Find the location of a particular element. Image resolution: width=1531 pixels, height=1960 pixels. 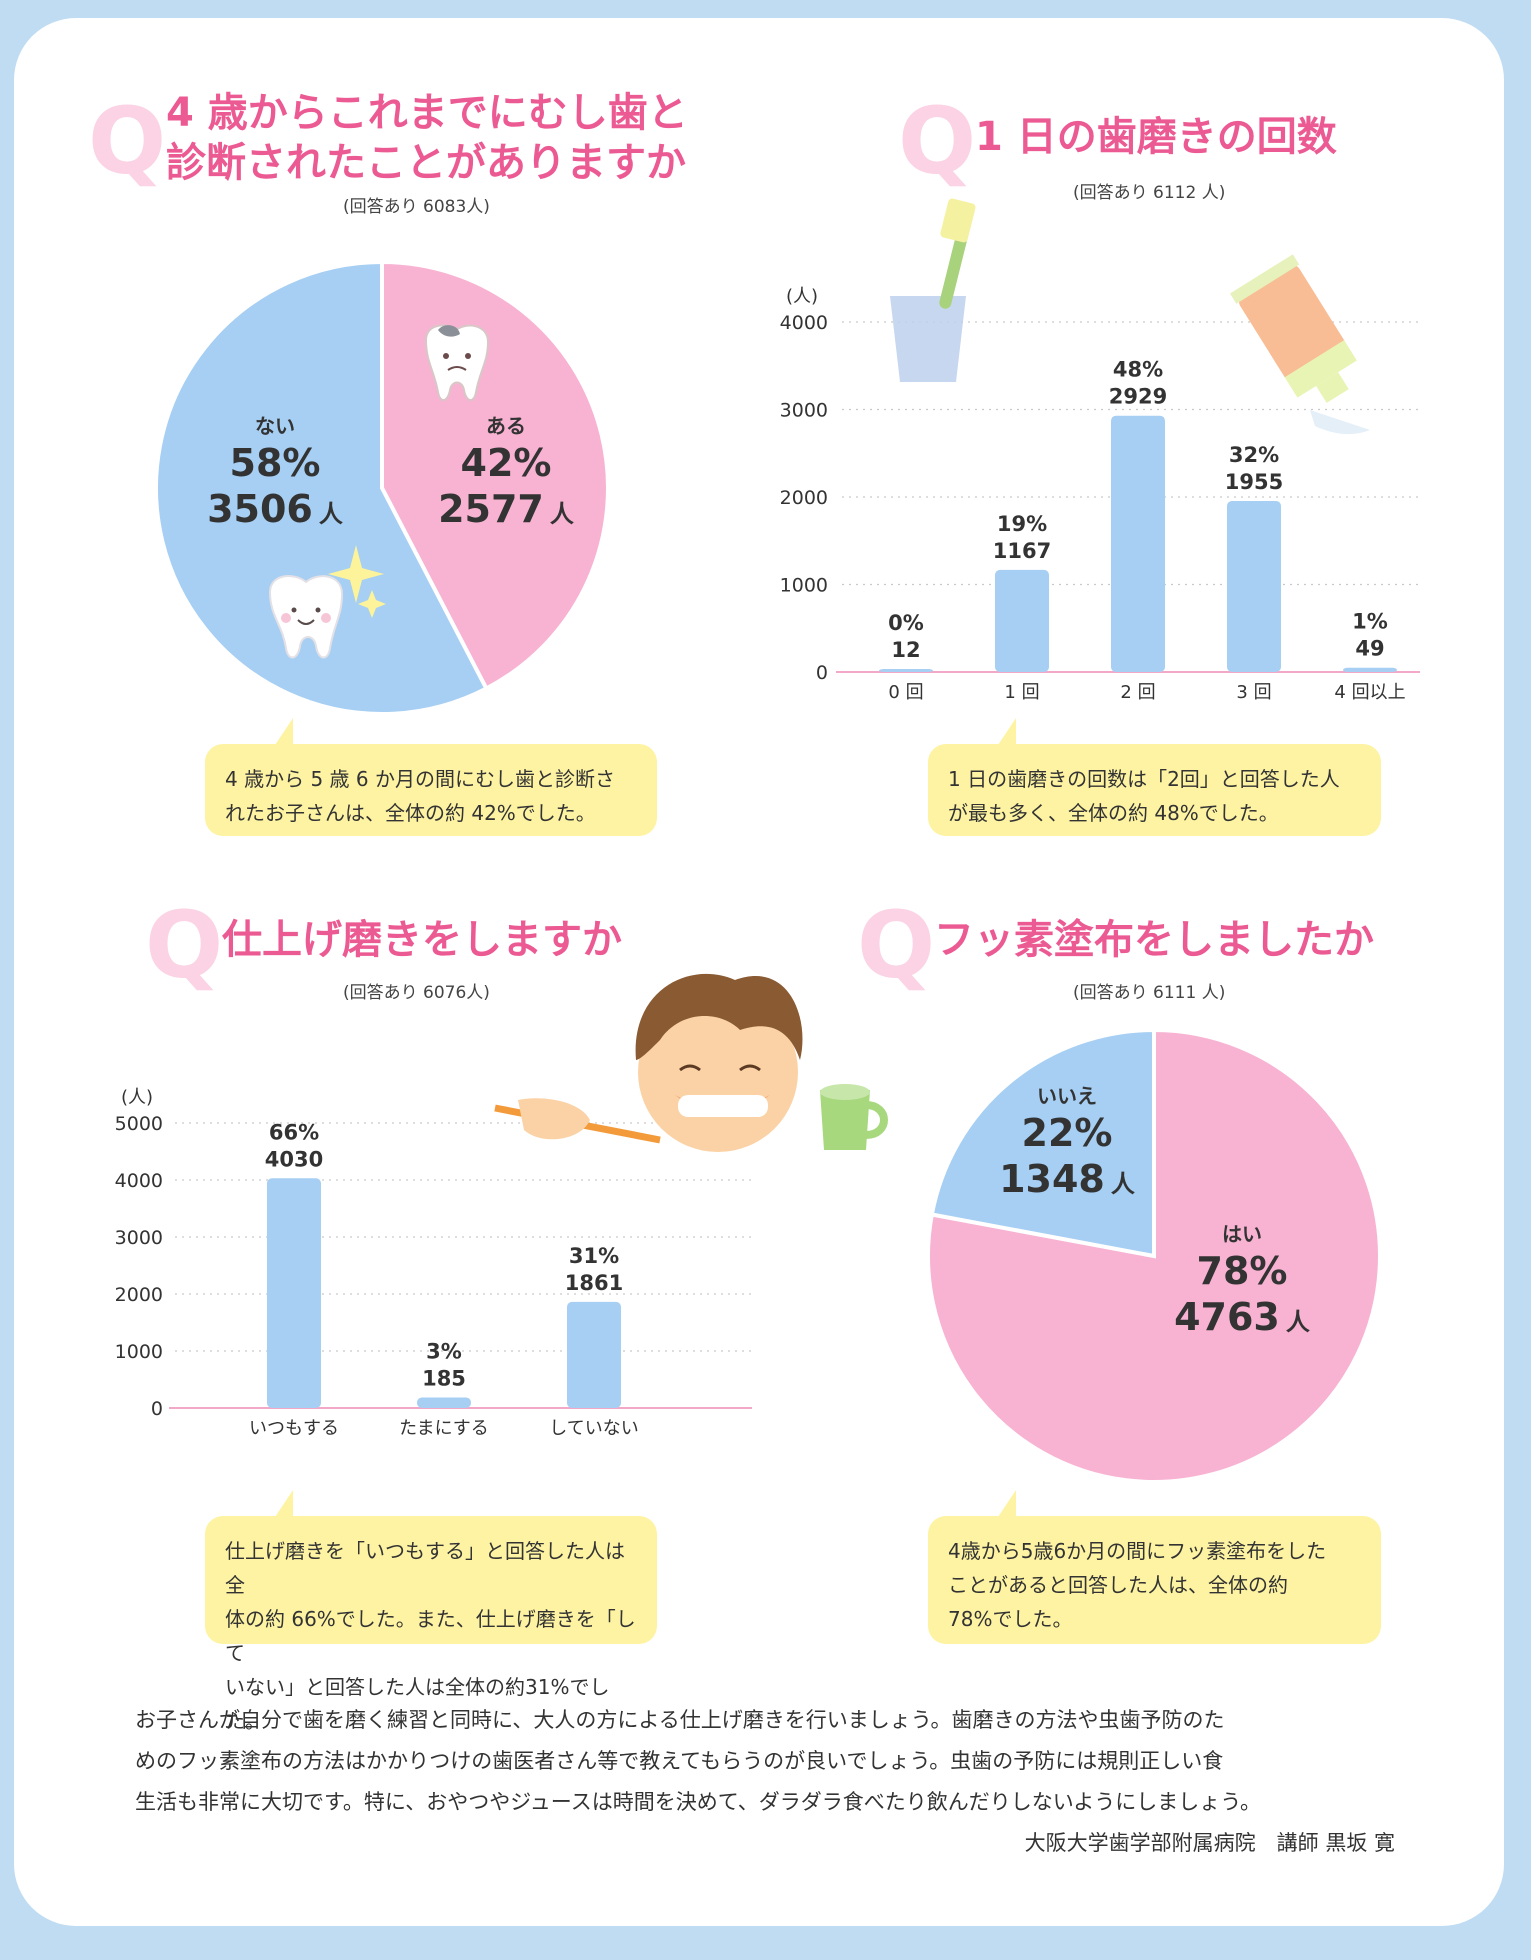

pie1-slice-count: 2577 is located at coordinates (491, 509).